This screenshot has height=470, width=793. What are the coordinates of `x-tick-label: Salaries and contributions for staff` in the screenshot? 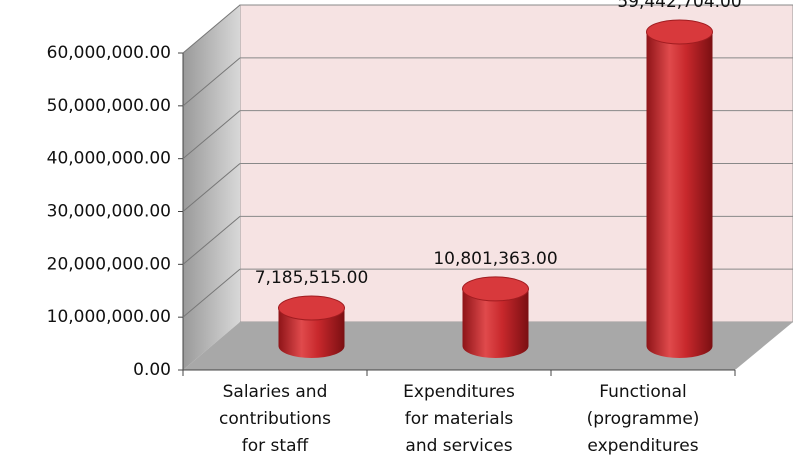 It's located at (275, 419).